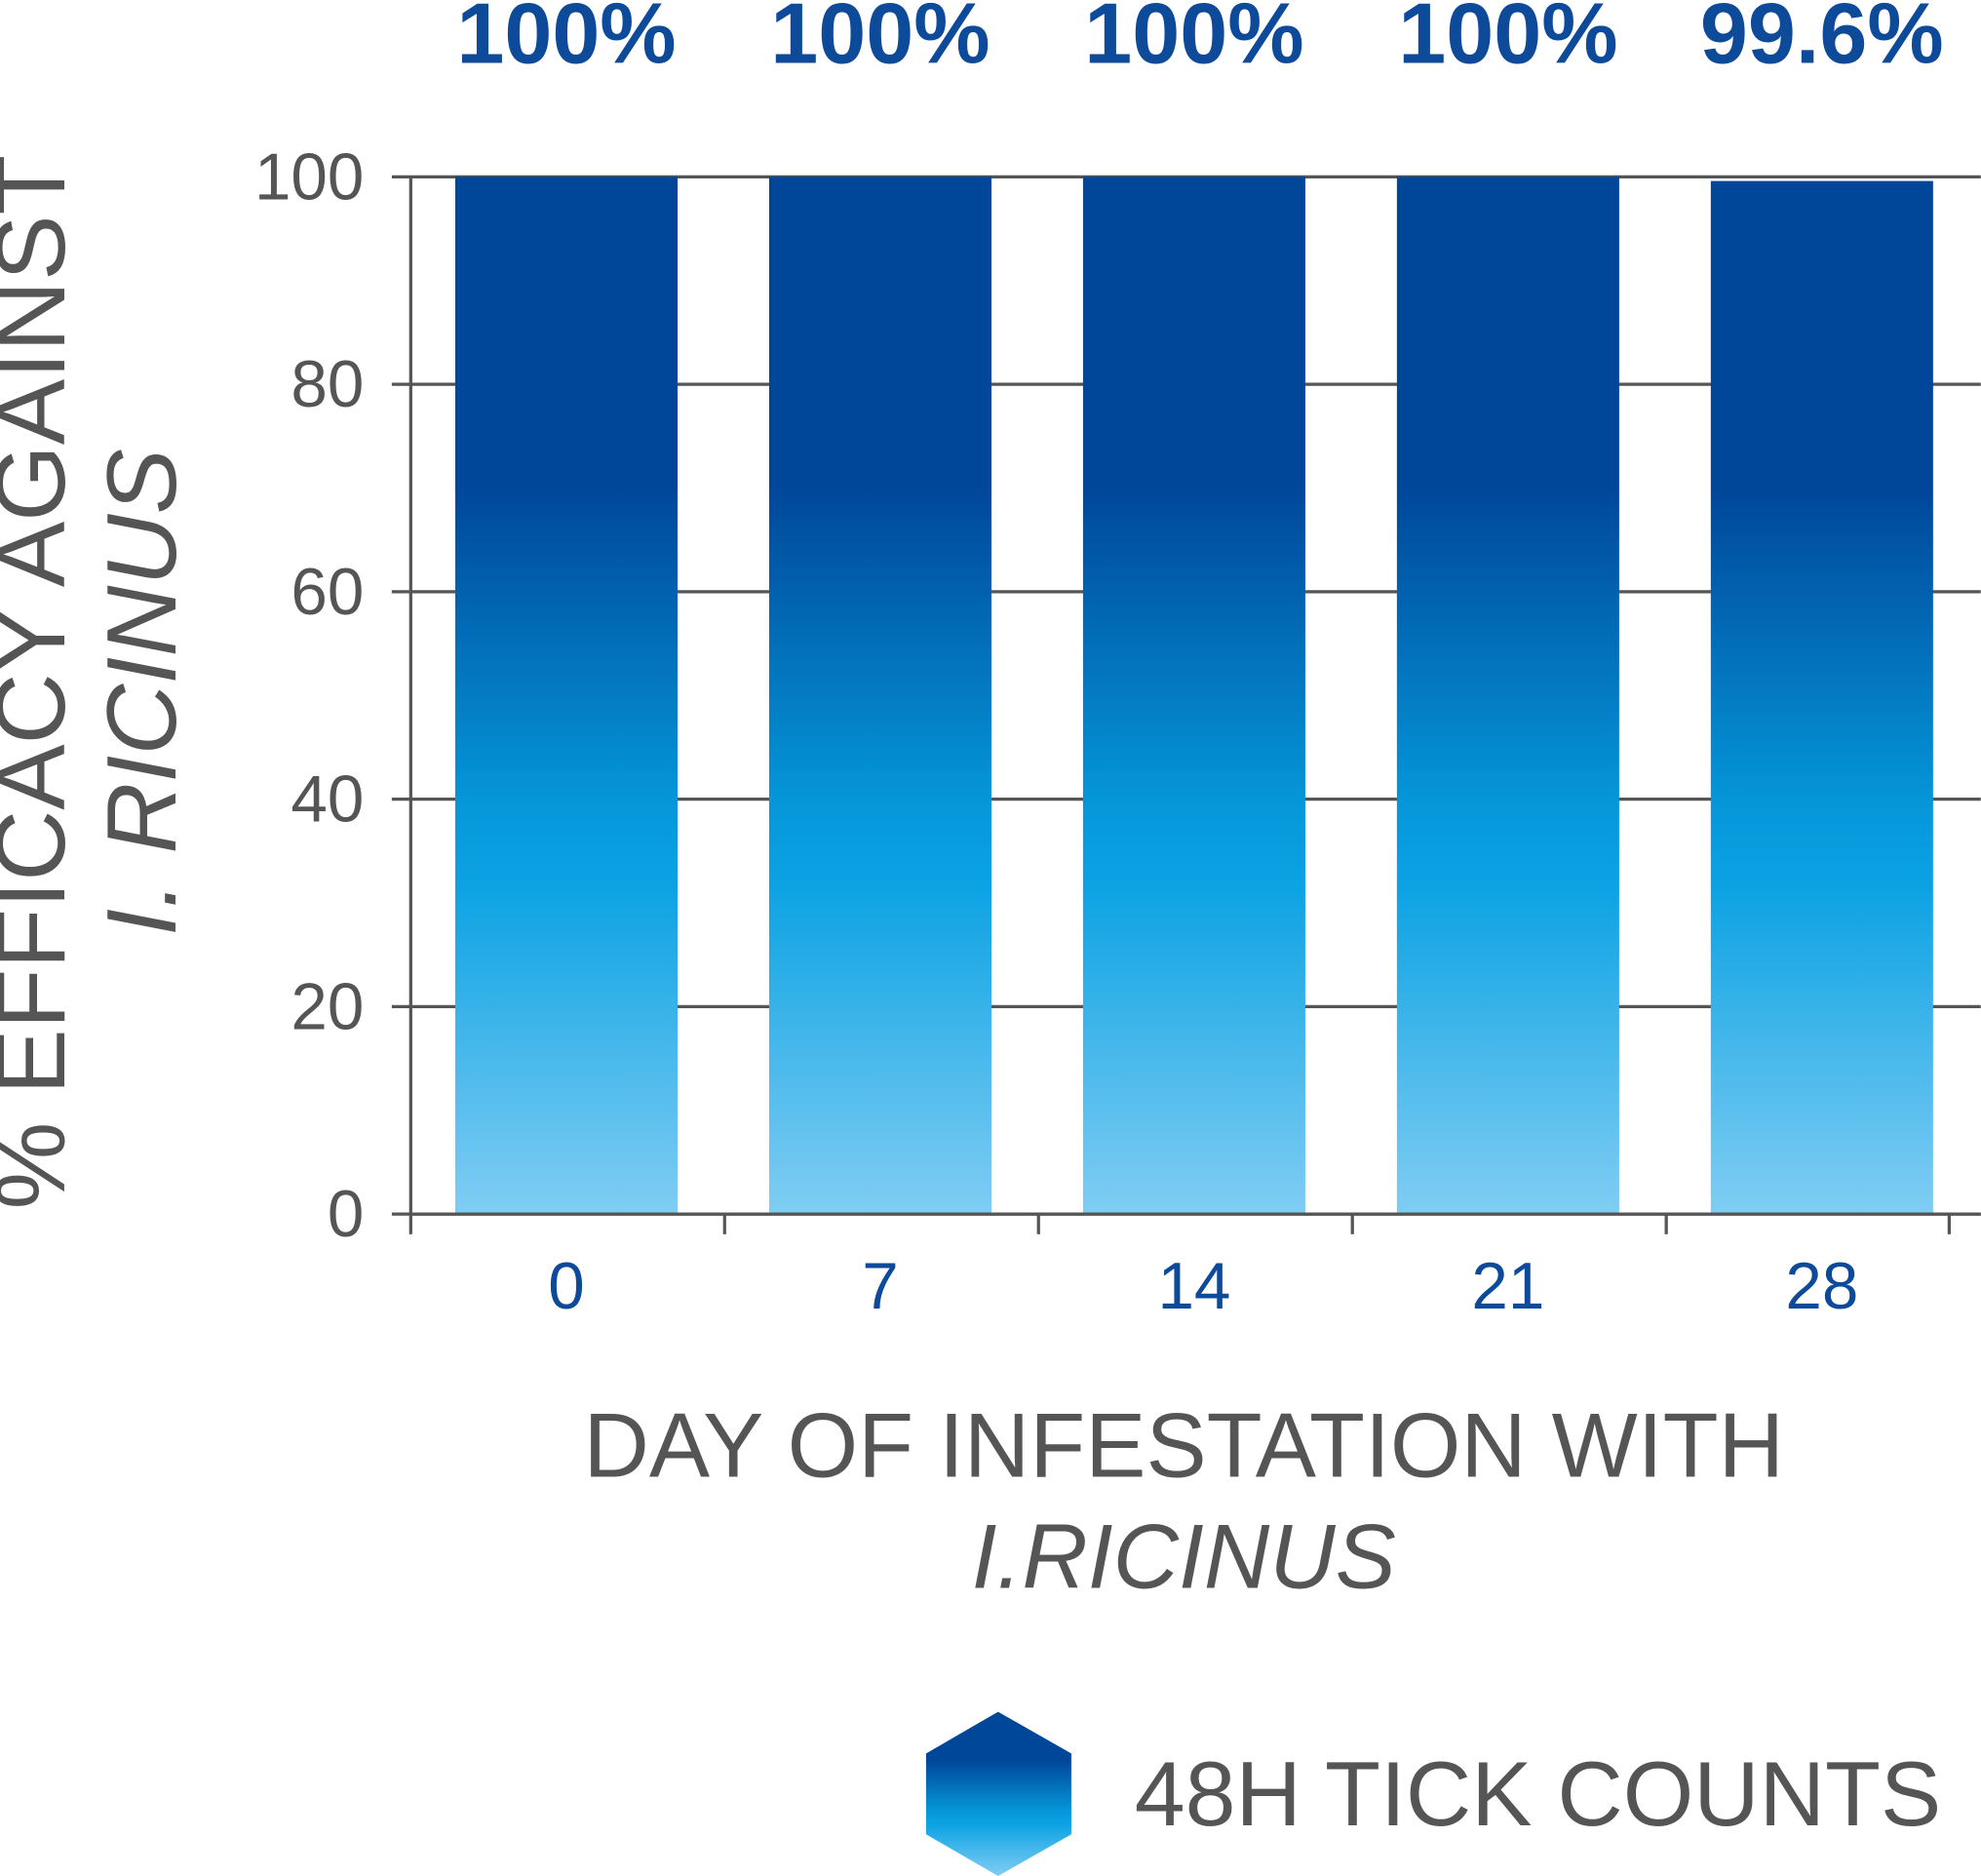  What do you see at coordinates (998, 1793) in the screenshot?
I see `legend-swatch` at bounding box center [998, 1793].